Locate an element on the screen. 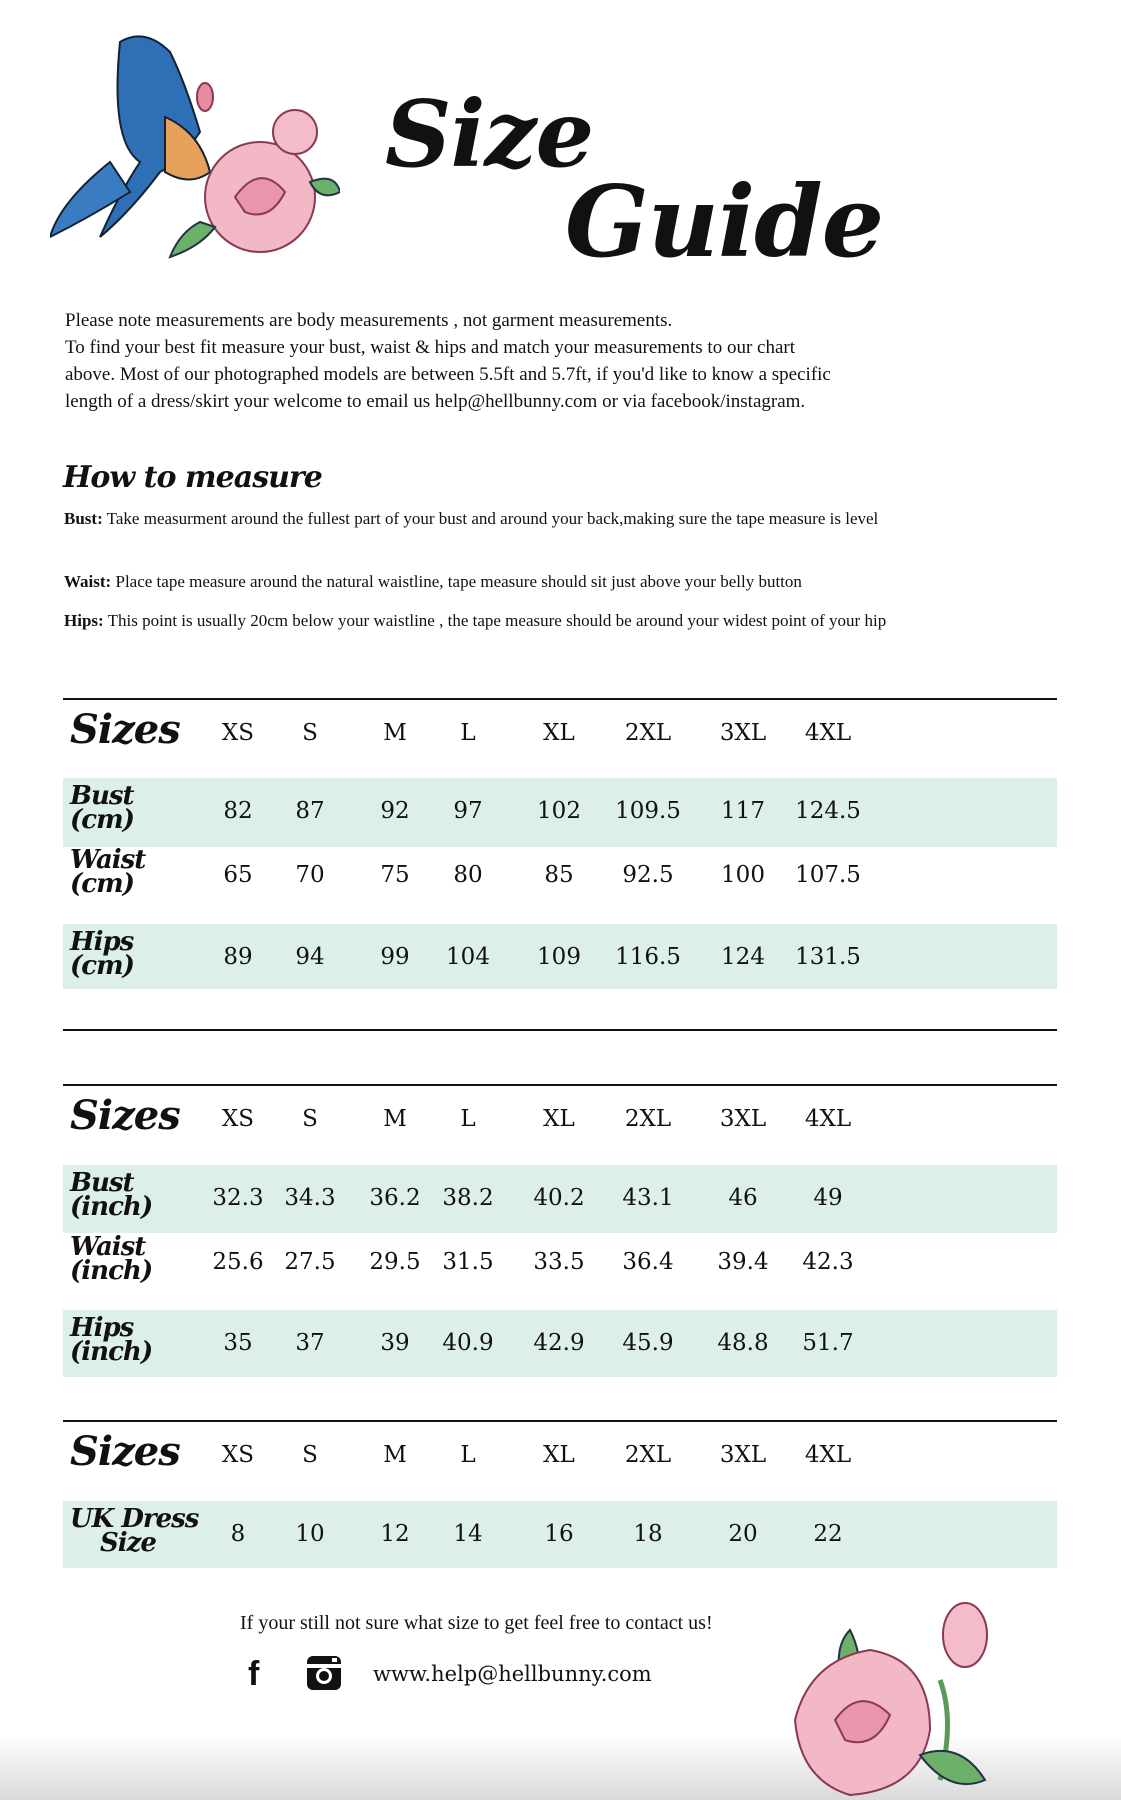 The height and width of the screenshot is (1800, 1121). value-cell: 31.5 is located at coordinates (468, 1262).